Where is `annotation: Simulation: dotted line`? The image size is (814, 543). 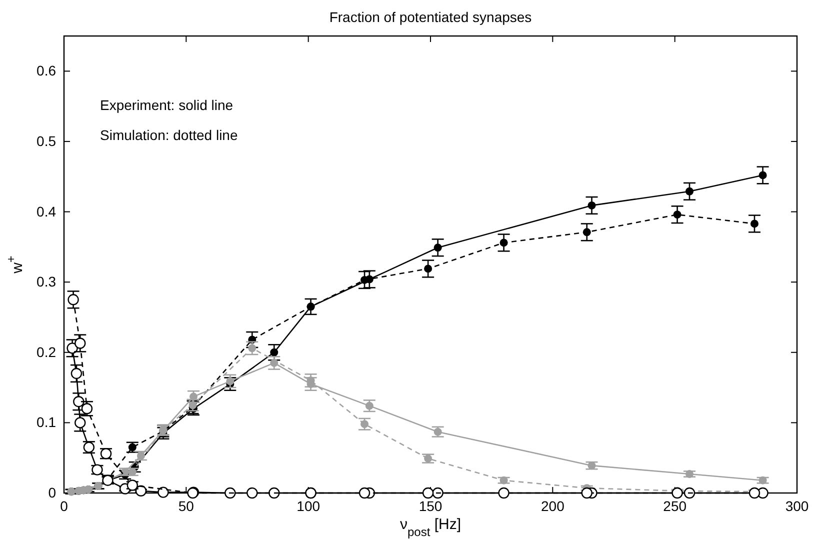
annotation: Simulation: dotted line is located at coordinates (169, 135).